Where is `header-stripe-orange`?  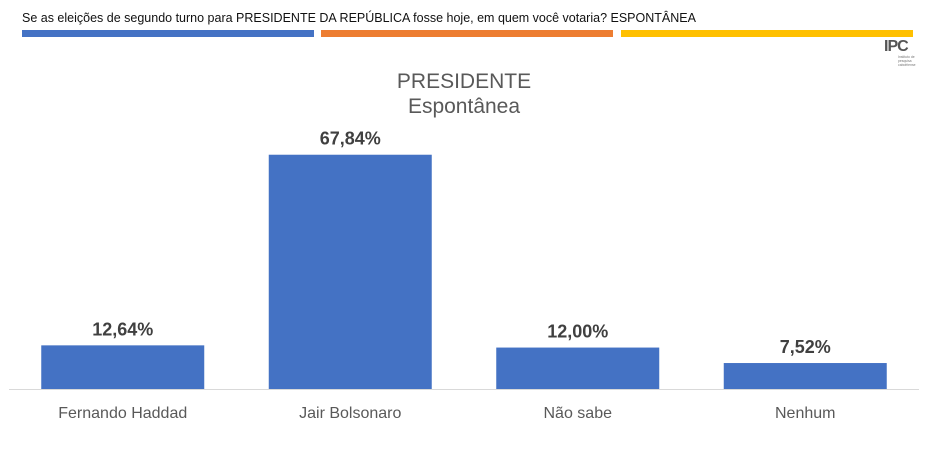 header-stripe-orange is located at coordinates (467, 33).